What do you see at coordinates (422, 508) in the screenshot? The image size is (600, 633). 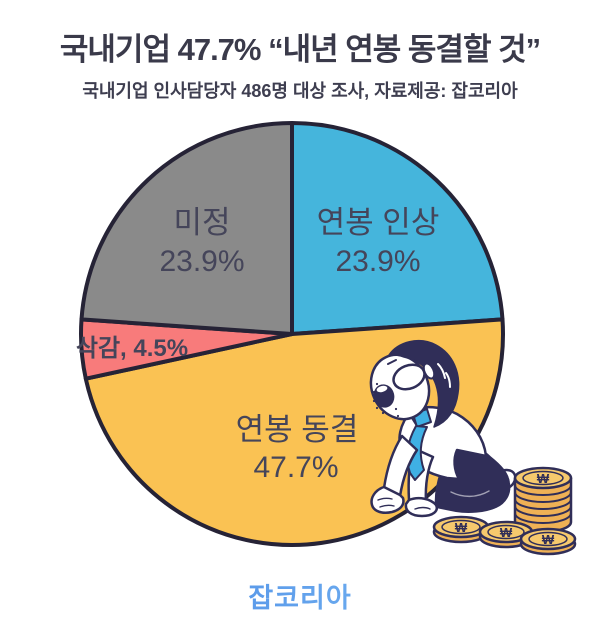 I see `person-far-hand-fingers` at bounding box center [422, 508].